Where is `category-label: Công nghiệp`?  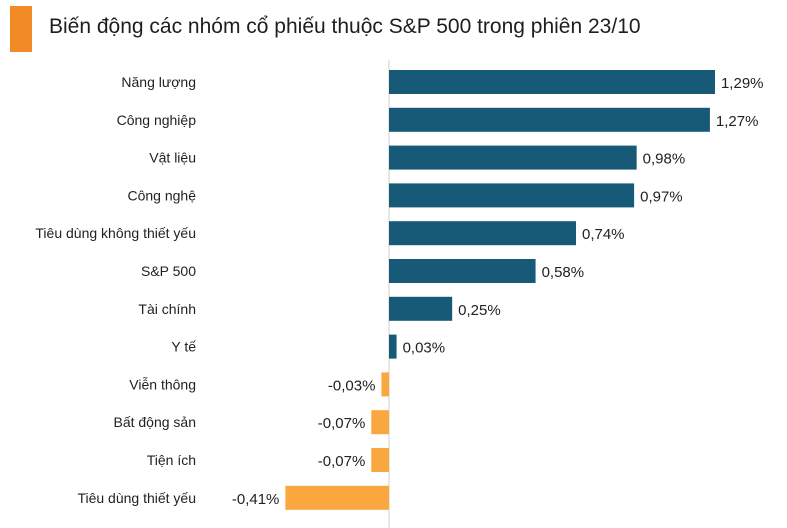 category-label: Công nghiệp is located at coordinates (157, 120).